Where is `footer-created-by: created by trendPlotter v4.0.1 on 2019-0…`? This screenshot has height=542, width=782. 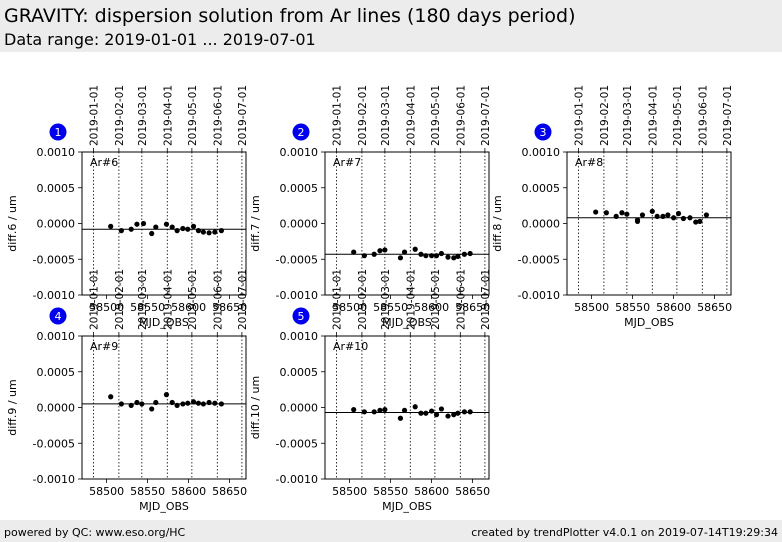 footer-created-by: created by trendPlotter v4.0.1 on 2019-0… is located at coordinates (624, 532).